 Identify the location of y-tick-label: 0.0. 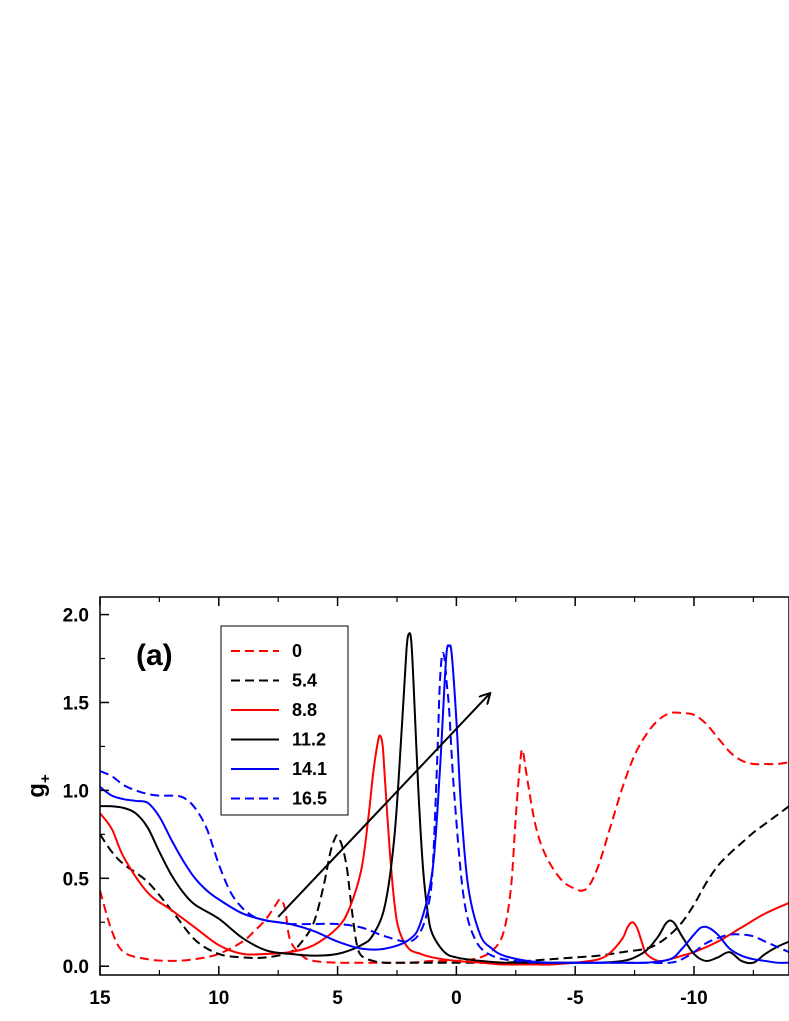
(76, 967).